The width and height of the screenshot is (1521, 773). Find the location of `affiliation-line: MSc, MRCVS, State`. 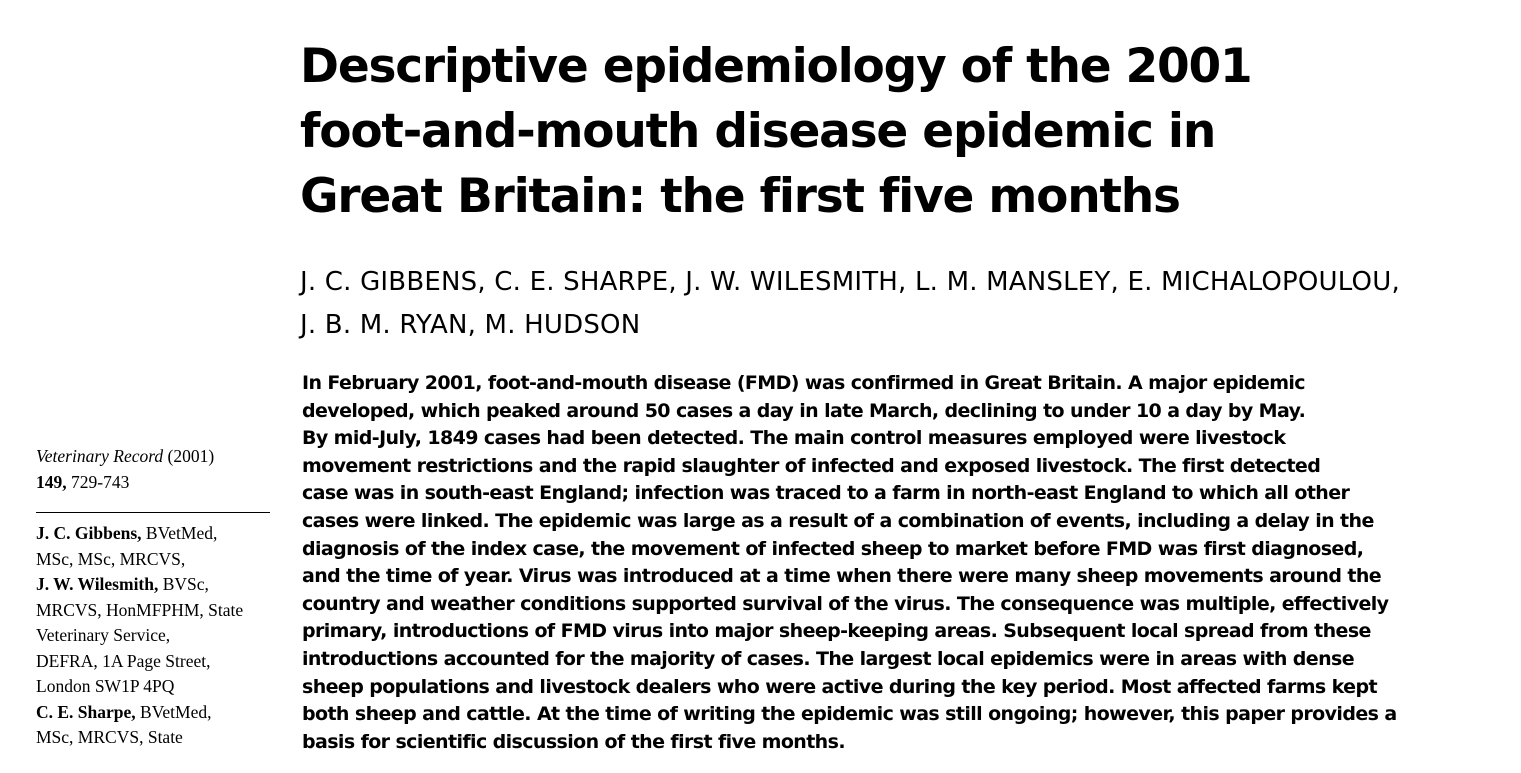

affiliation-line: MSc, MRCVS, State is located at coordinates (161, 738).